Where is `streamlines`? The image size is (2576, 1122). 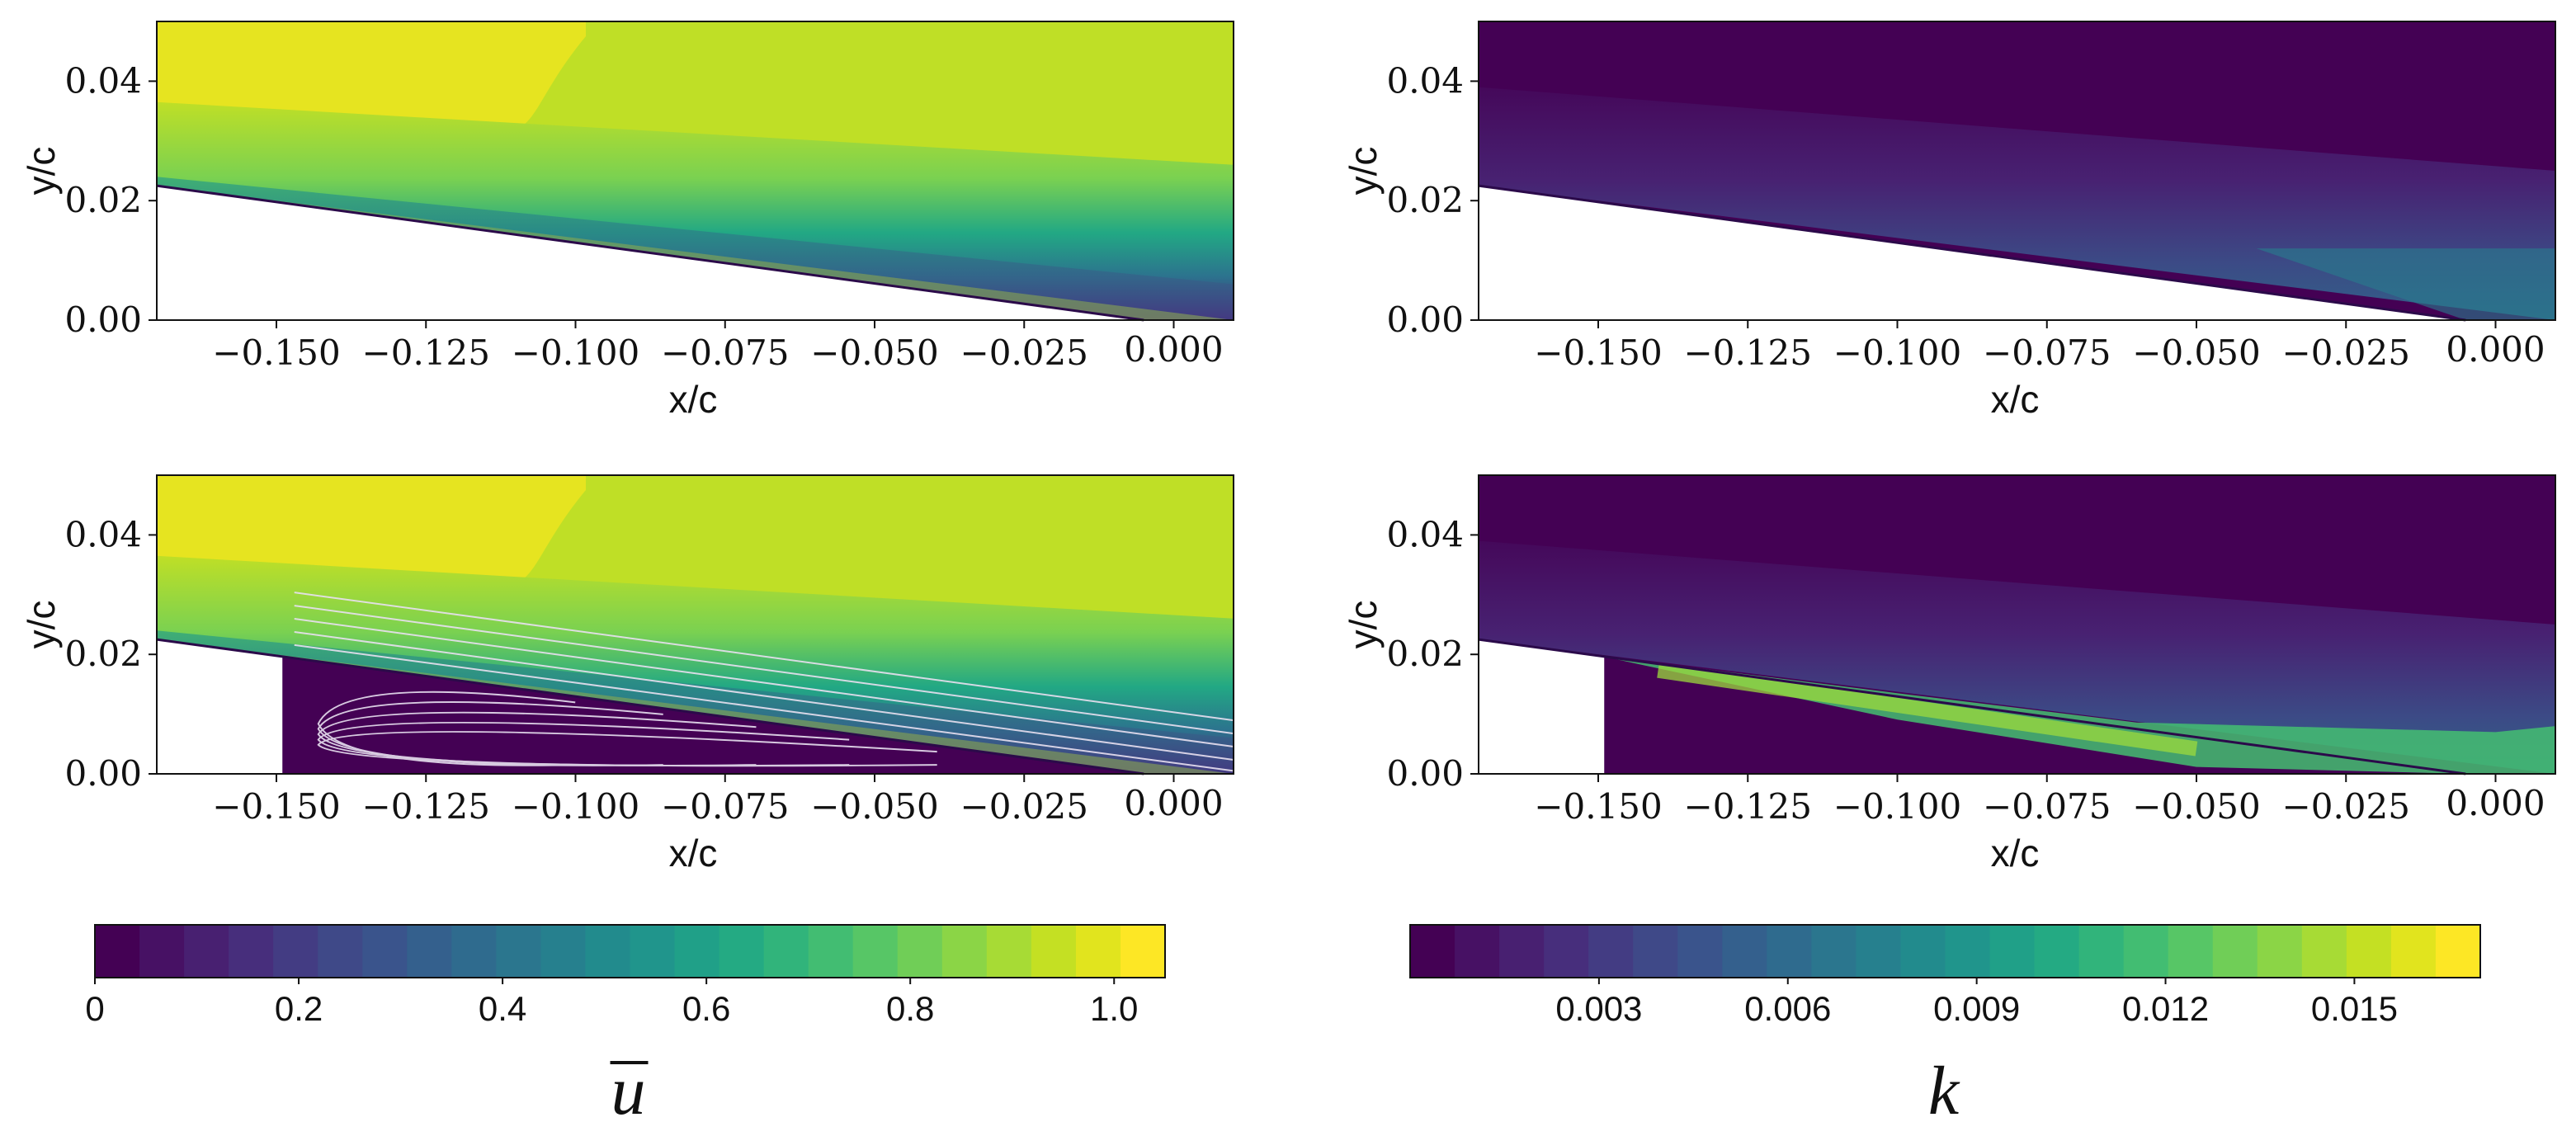 streamlines is located at coordinates (764, 682).